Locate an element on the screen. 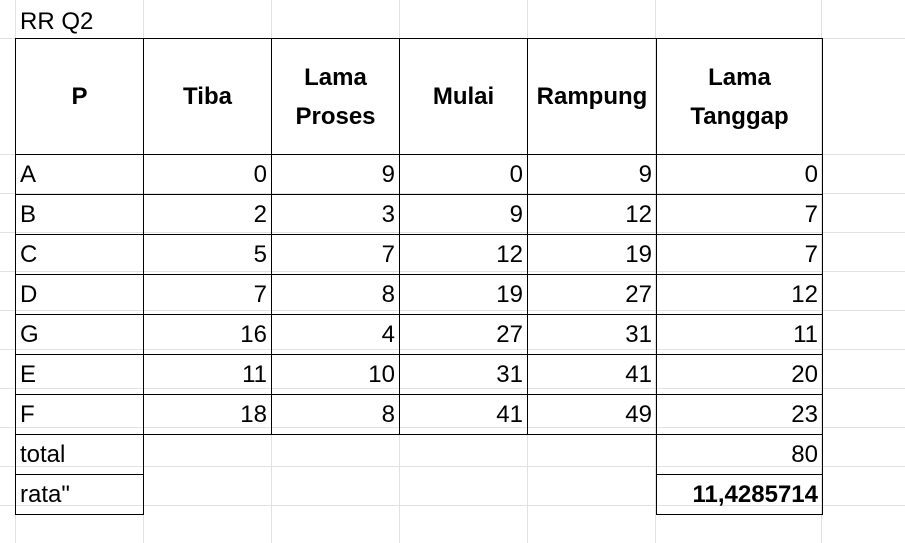  table-row: C 5 7 12 19 7 is located at coordinates (419, 254).